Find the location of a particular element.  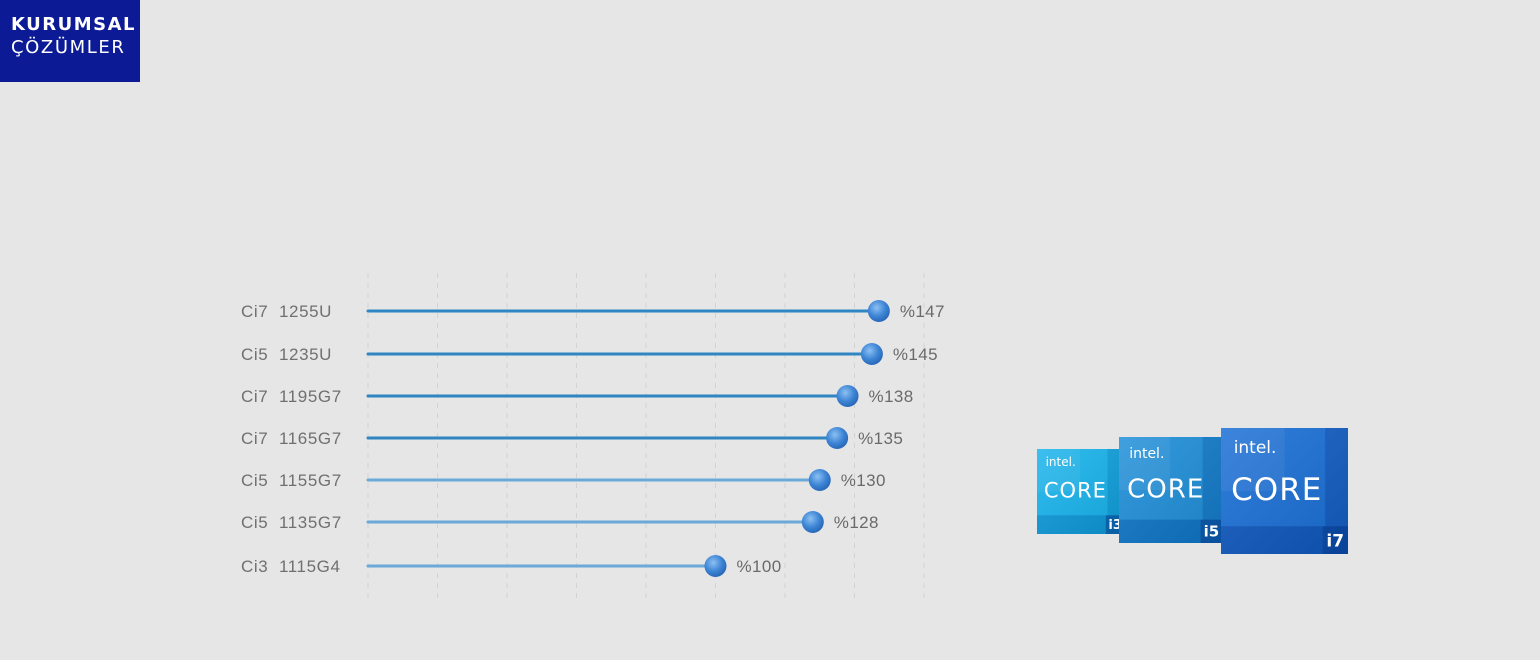

category-label: Ci7 1165G7 is located at coordinates (291, 438).